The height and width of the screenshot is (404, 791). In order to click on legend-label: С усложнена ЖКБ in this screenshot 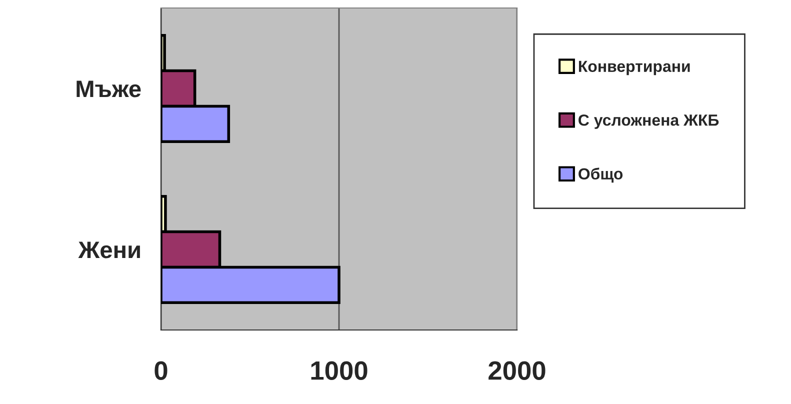, I will do `click(648, 121)`.